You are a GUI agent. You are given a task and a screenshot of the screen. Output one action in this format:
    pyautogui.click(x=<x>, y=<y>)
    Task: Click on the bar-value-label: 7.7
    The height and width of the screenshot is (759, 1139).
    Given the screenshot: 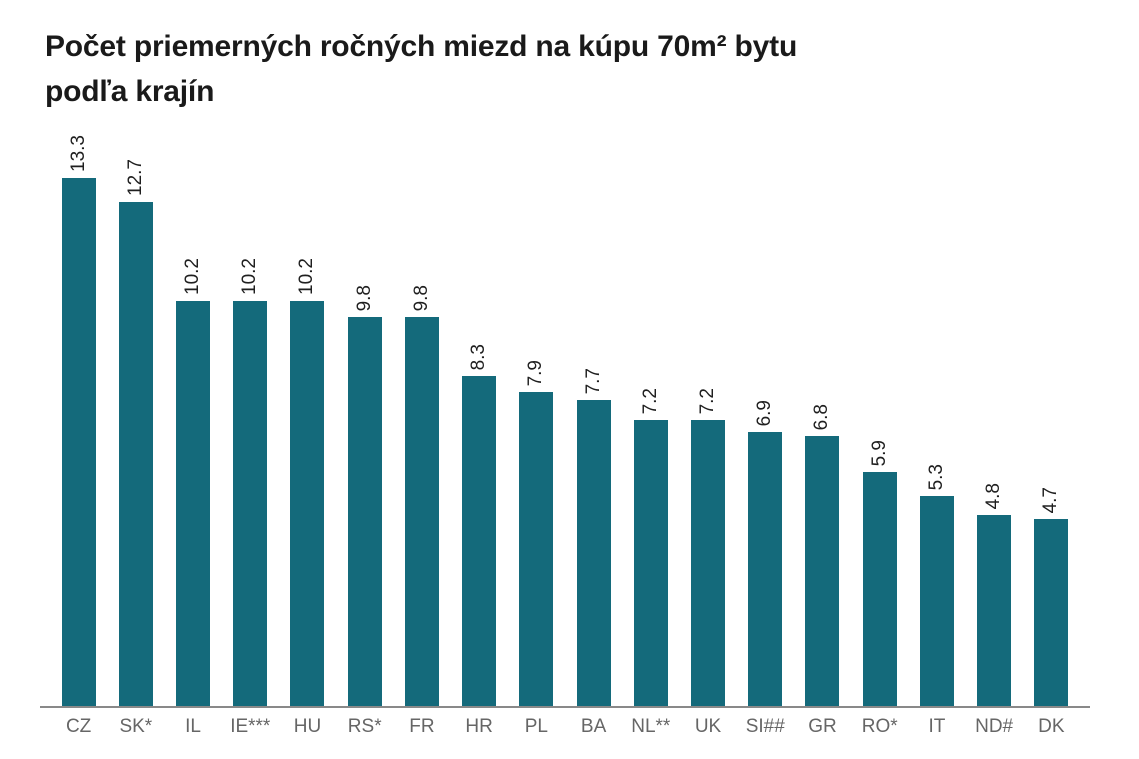 What is the action you would take?
    pyautogui.click(x=593, y=380)
    